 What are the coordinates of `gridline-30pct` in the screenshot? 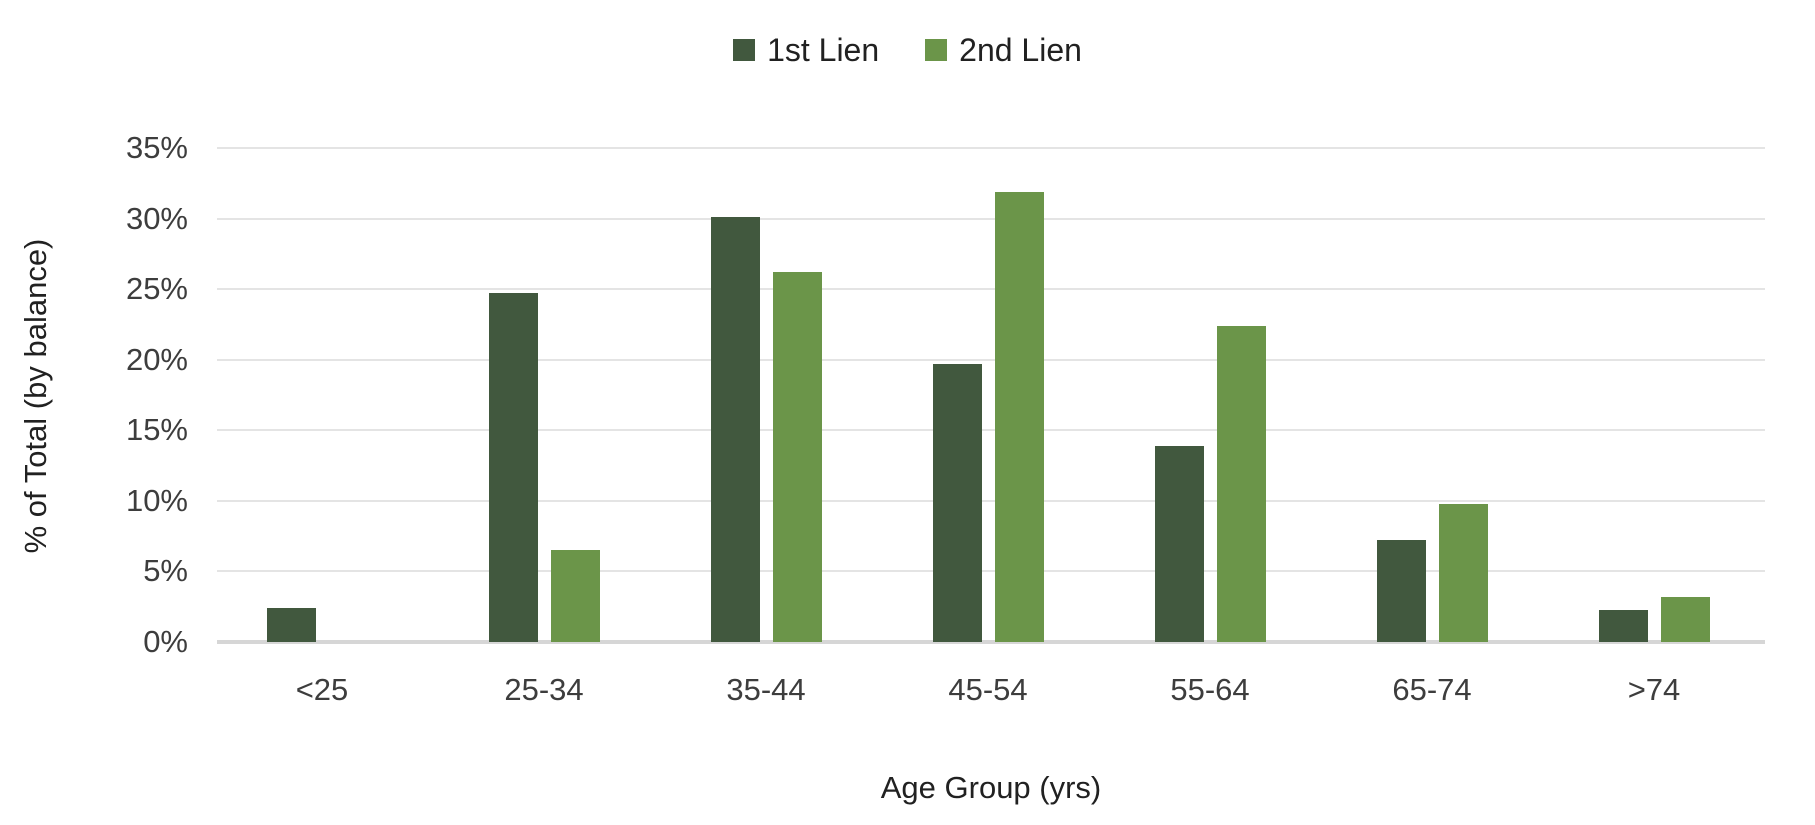 It's located at (991, 218).